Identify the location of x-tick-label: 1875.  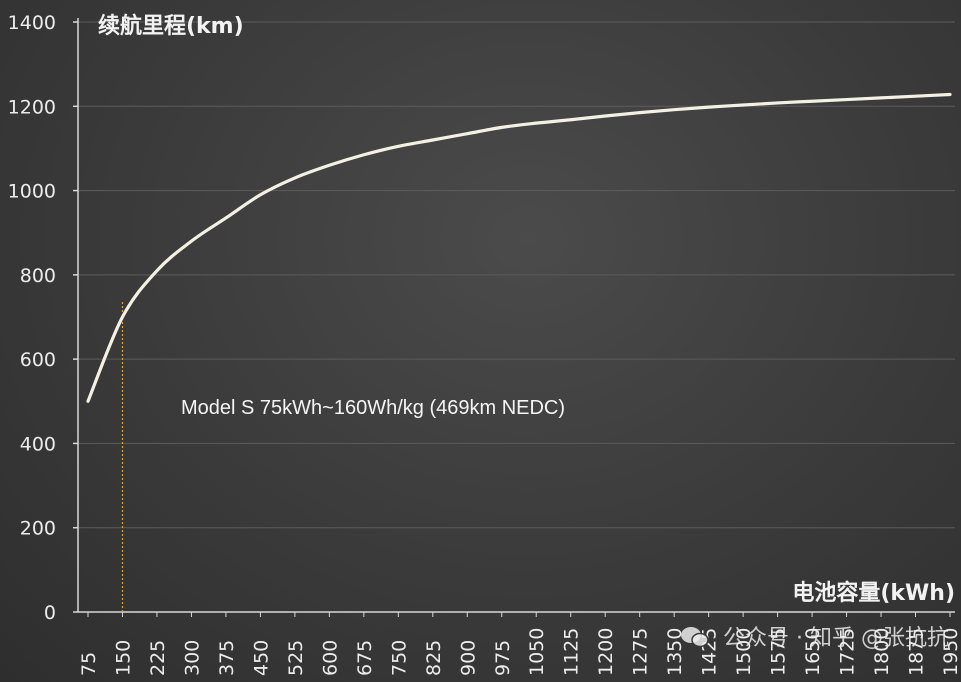
(917, 652).